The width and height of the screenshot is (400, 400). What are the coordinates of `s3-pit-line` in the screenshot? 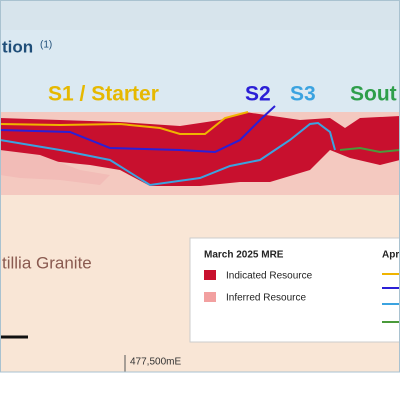 It's located at (168, 154).